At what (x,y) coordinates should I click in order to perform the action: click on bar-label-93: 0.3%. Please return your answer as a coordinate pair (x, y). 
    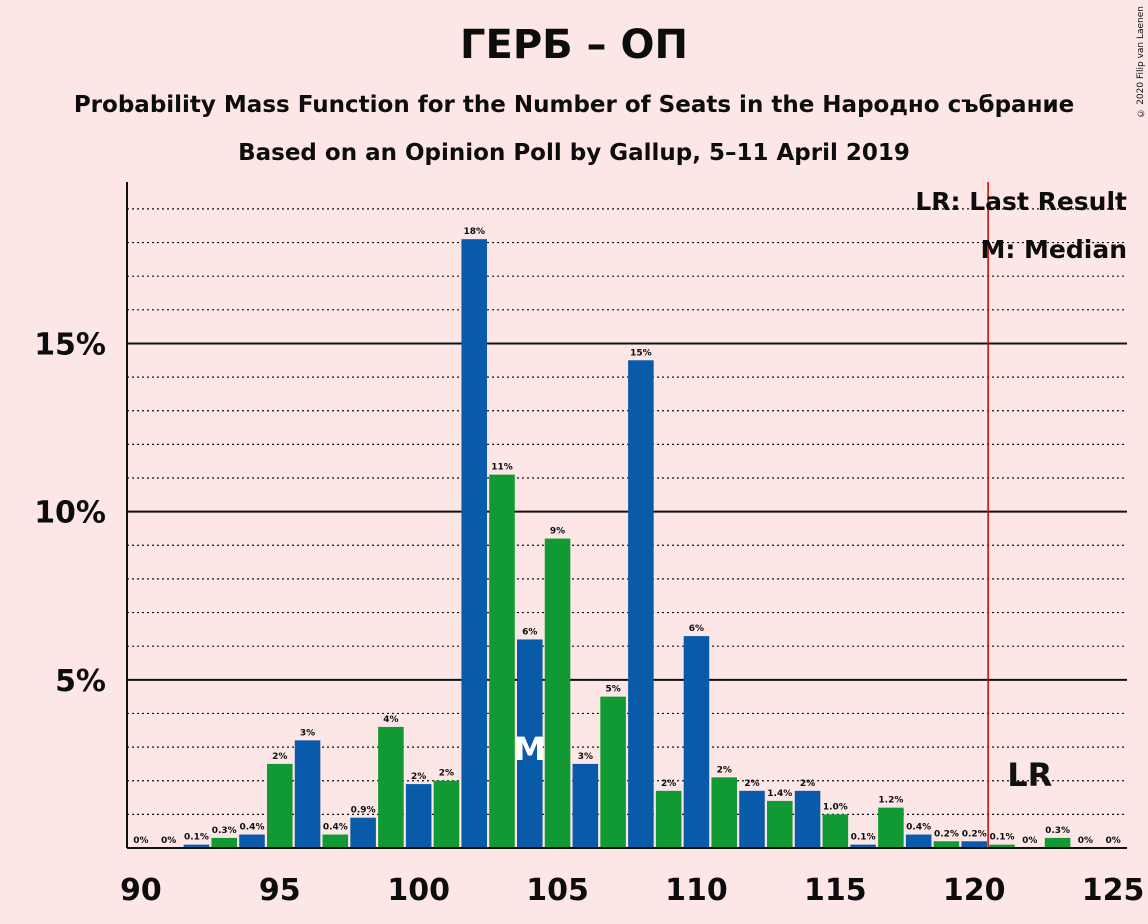
    Looking at the image, I should click on (224, 831).